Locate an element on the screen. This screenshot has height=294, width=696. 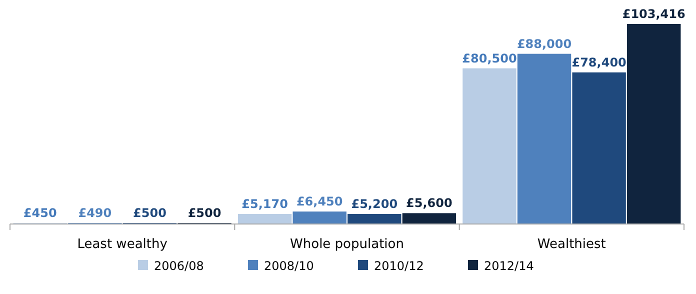
legend-label: 2012/14 is located at coordinates (509, 266).